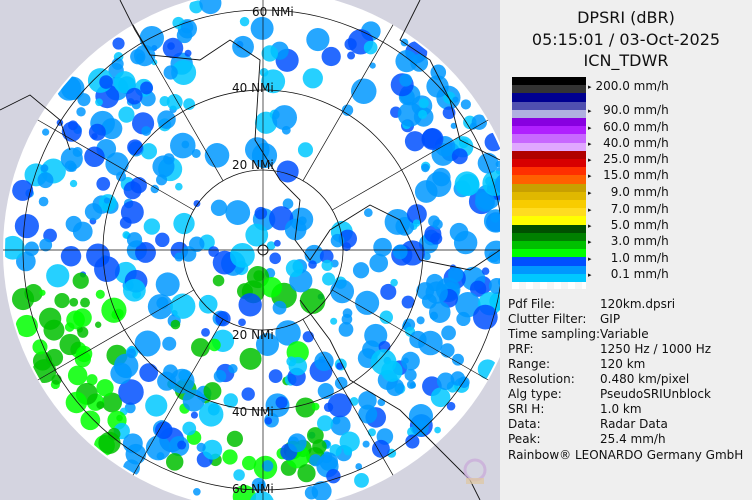 This screenshot has height=500, width=752. Describe the element at coordinates (575, 409) in the screenshot. I see `info-row: SRI H: 1.0 km` at that location.